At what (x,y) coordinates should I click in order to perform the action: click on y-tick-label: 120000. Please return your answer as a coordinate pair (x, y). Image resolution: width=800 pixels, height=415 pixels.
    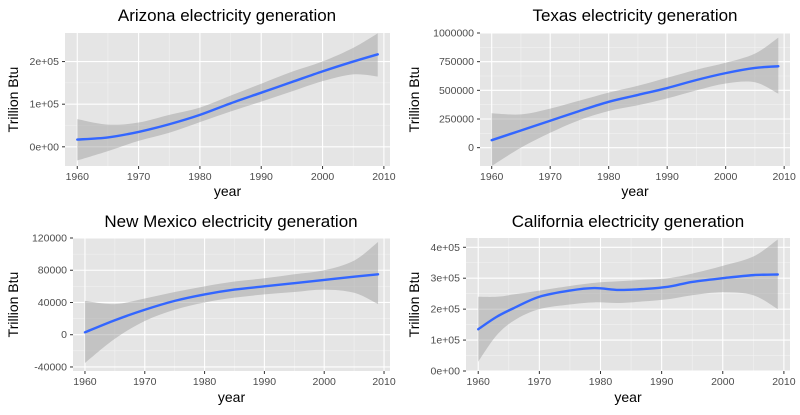
    Looking at the image, I should click on (49, 239).